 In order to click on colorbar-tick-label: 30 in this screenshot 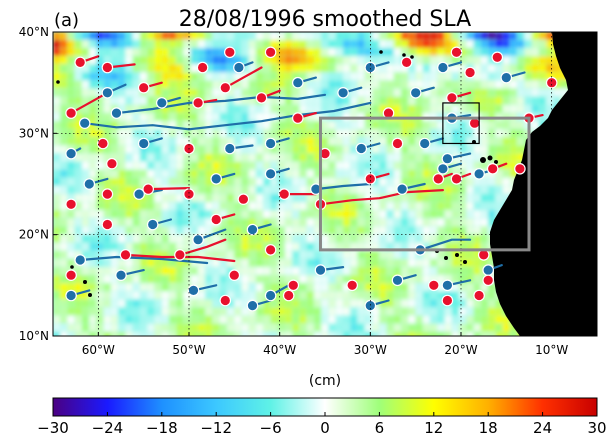, I will do `click(596, 428)`.